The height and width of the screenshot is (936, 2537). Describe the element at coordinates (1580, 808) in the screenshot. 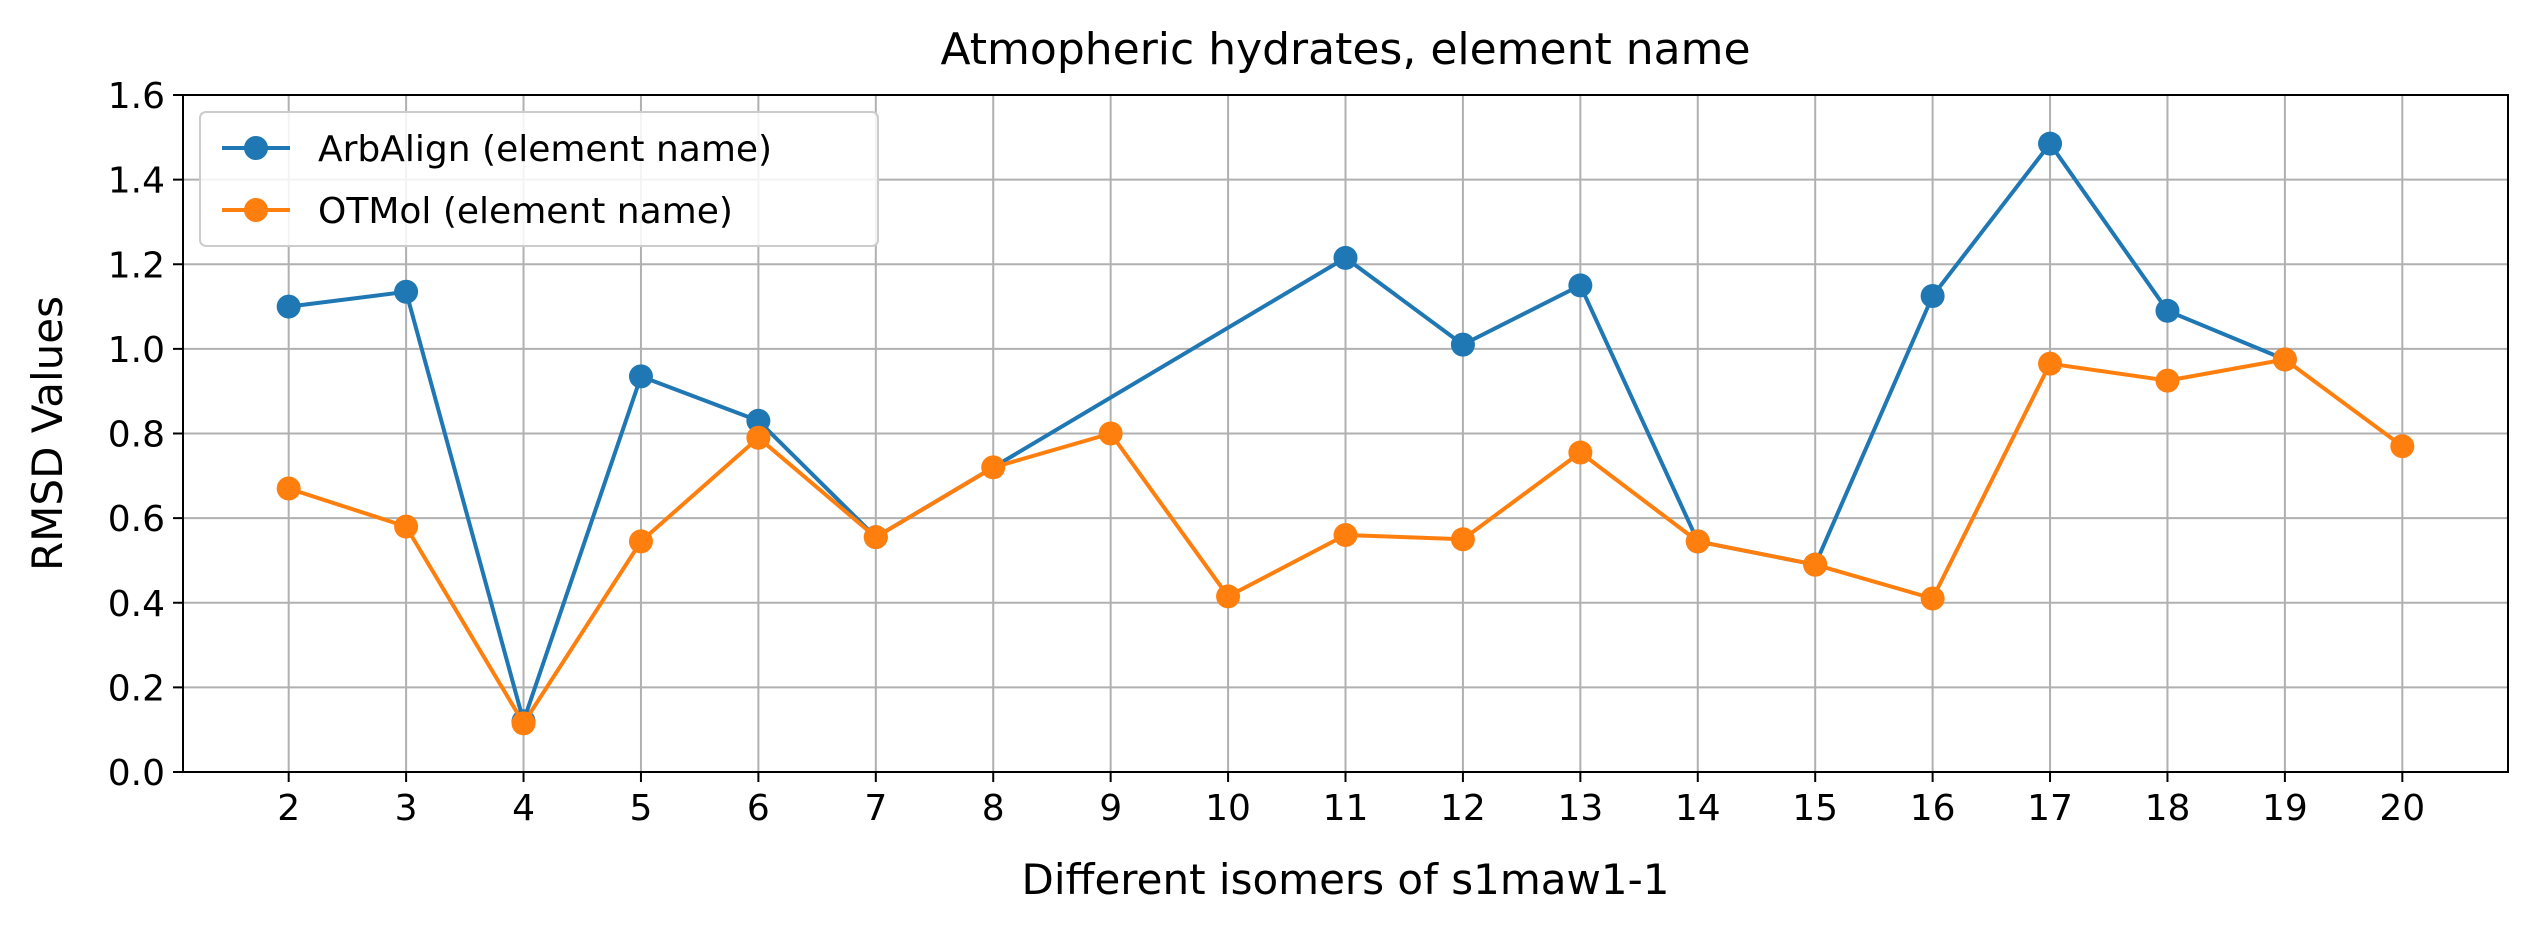

I see `x-tick-label: 13` at that location.